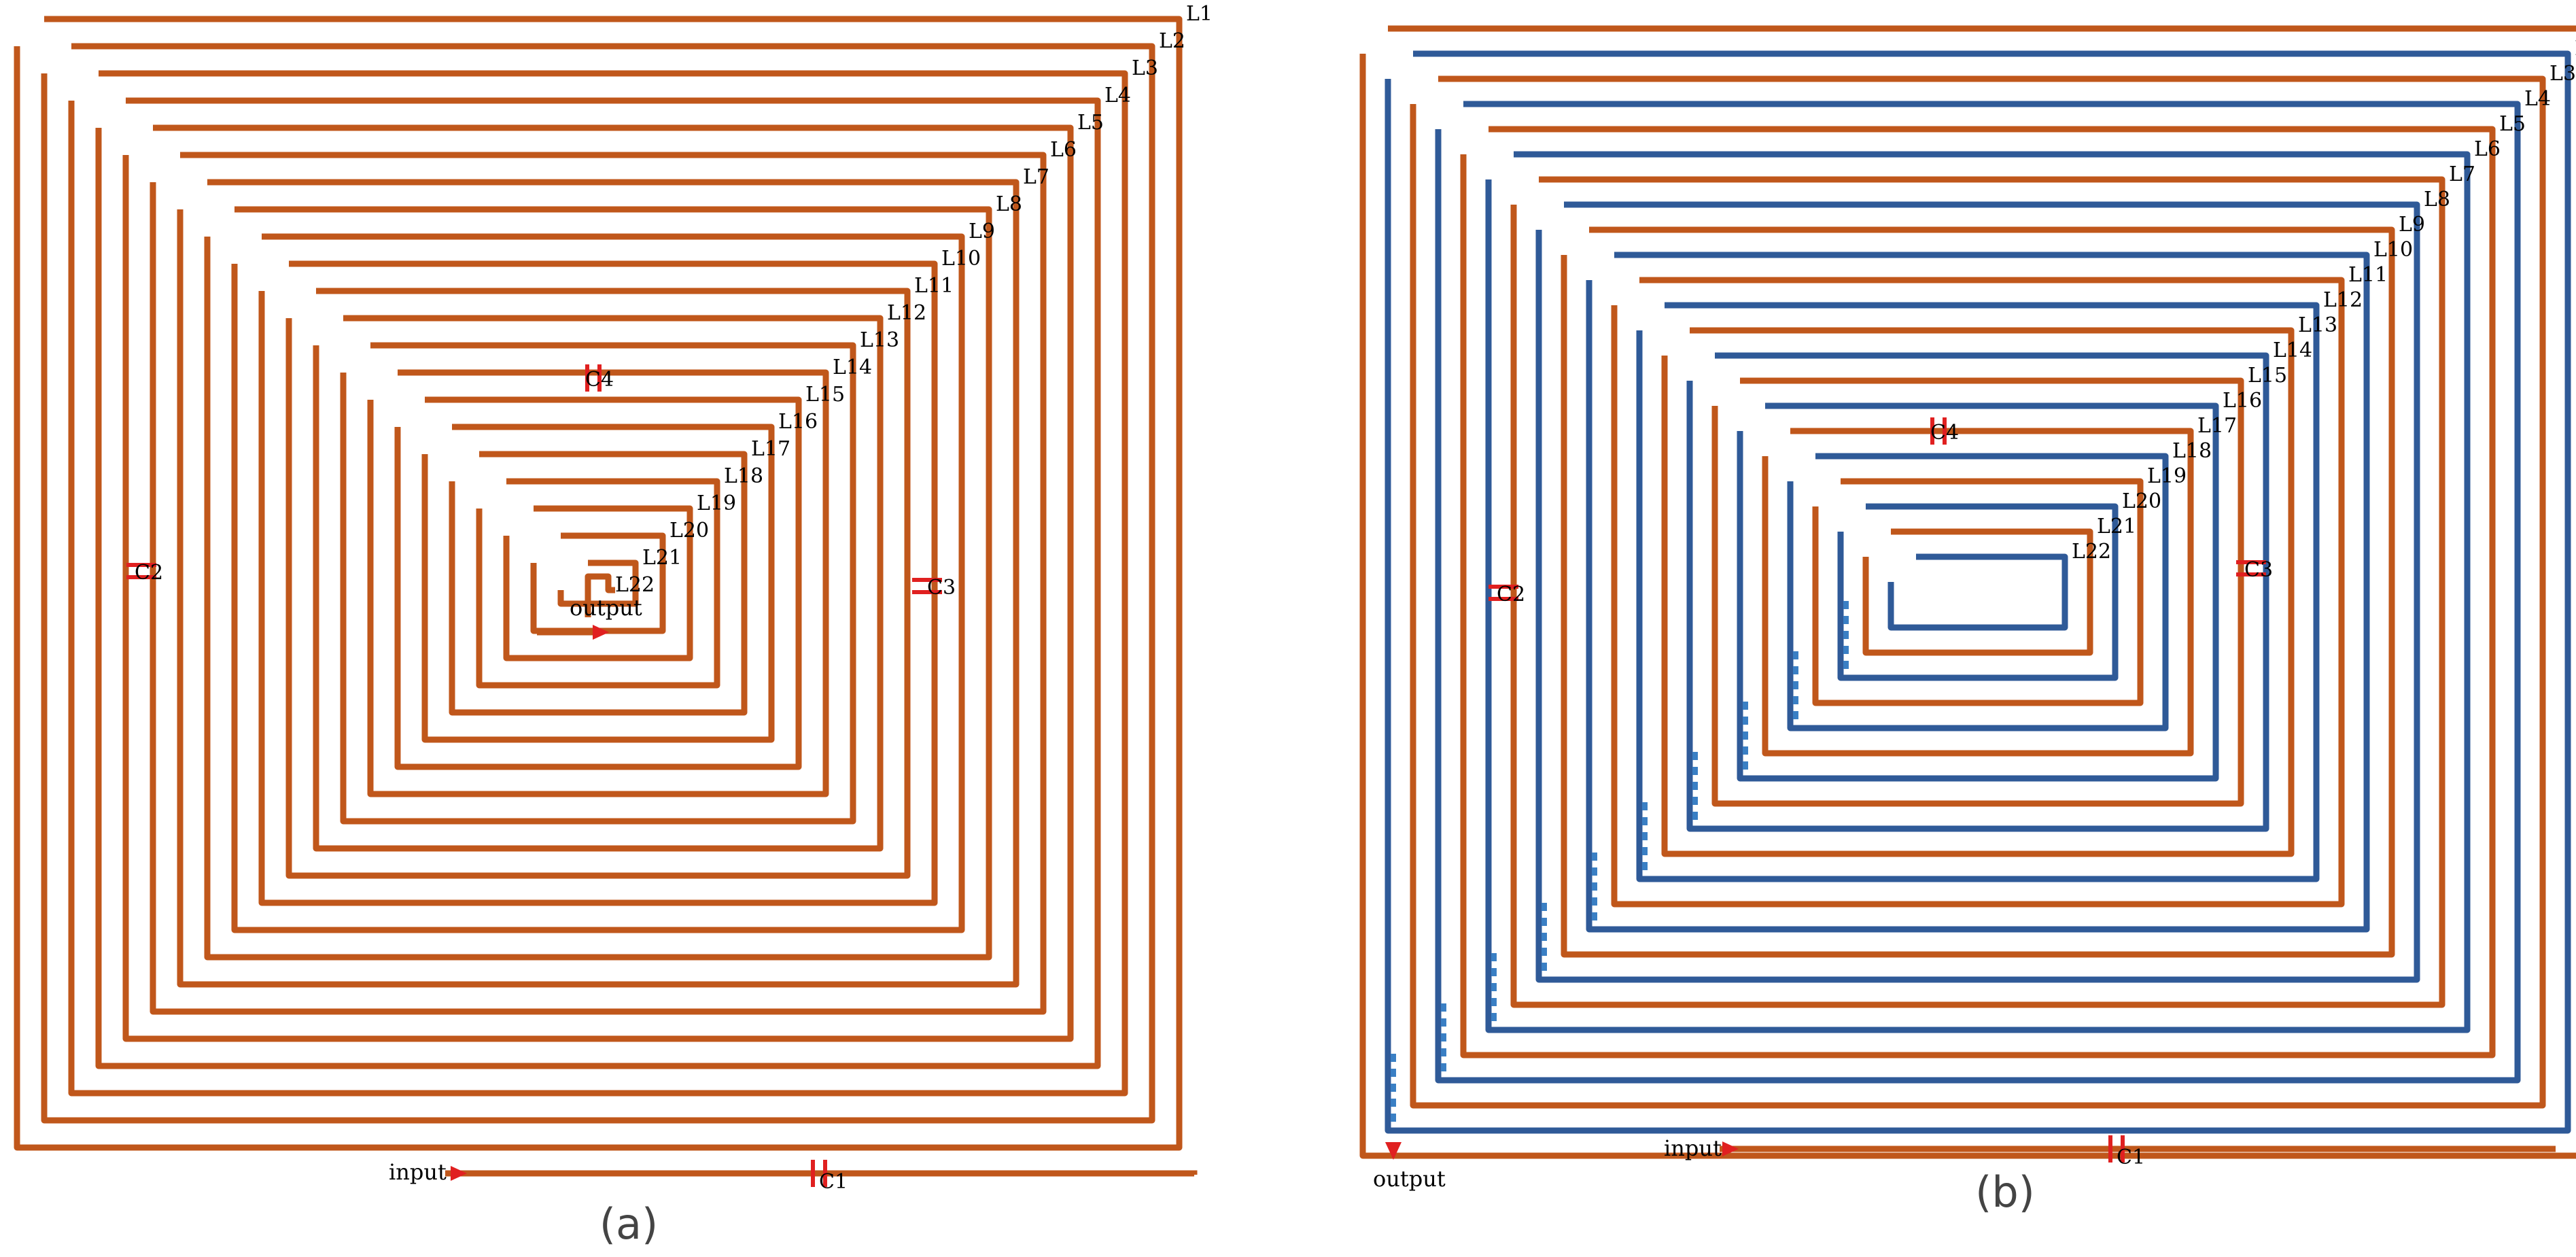 The image size is (2576, 1257). I want to click on panel-a-output-label: output, so click(606, 608).